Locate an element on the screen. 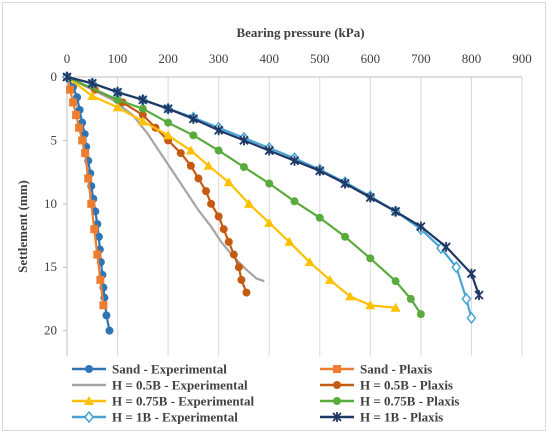  legend-item: H = 1B - Experimental is located at coordinates (155, 417).